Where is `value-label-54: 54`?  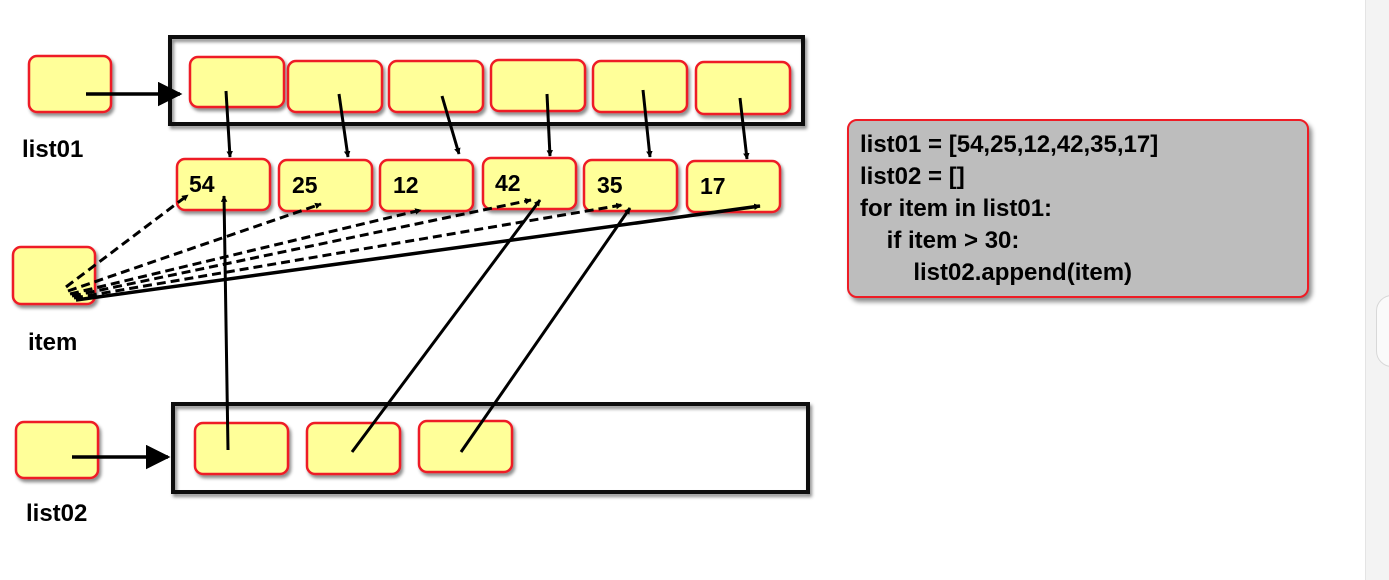
value-label-54: 54 is located at coordinates (202, 184).